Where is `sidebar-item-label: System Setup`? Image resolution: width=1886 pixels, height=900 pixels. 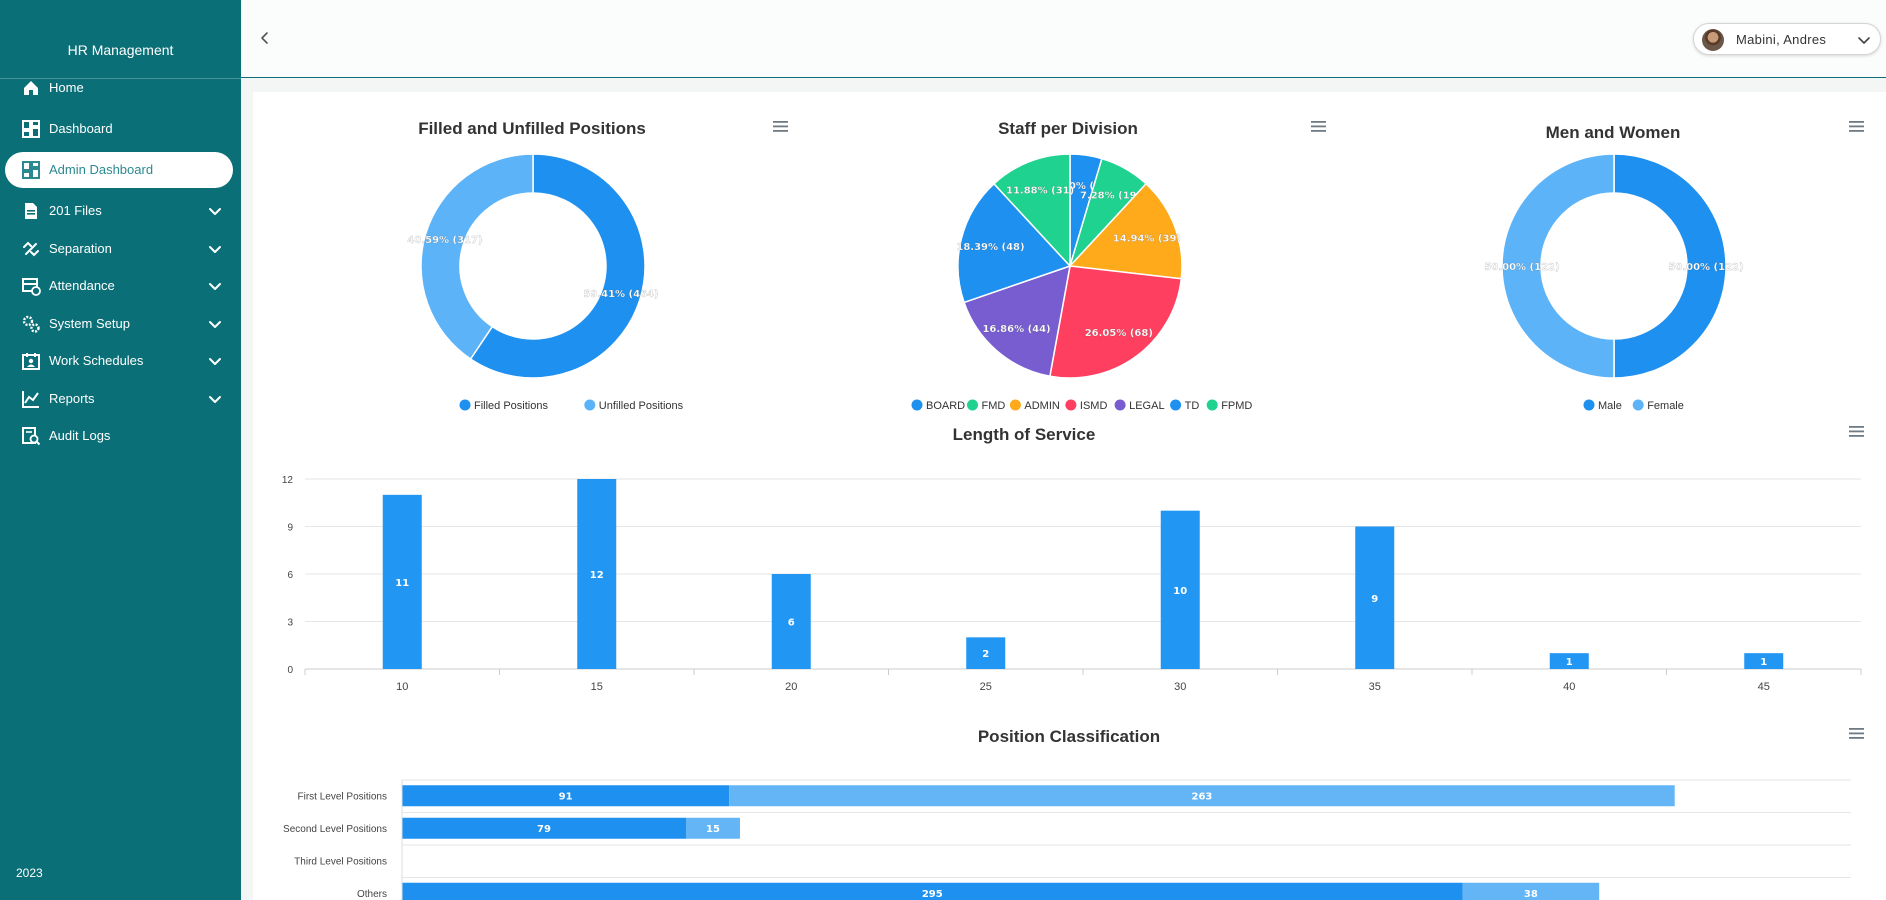 sidebar-item-label: System Setup is located at coordinates (89, 323).